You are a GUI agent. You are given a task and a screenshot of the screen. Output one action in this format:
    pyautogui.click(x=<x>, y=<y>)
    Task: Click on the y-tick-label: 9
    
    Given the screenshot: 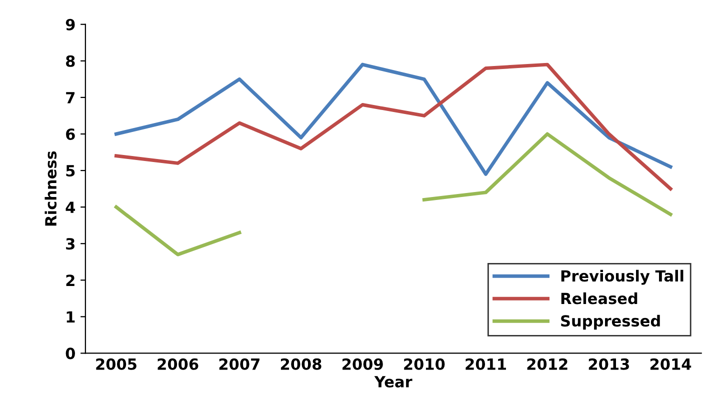 What is the action you would take?
    pyautogui.click(x=70, y=24)
    